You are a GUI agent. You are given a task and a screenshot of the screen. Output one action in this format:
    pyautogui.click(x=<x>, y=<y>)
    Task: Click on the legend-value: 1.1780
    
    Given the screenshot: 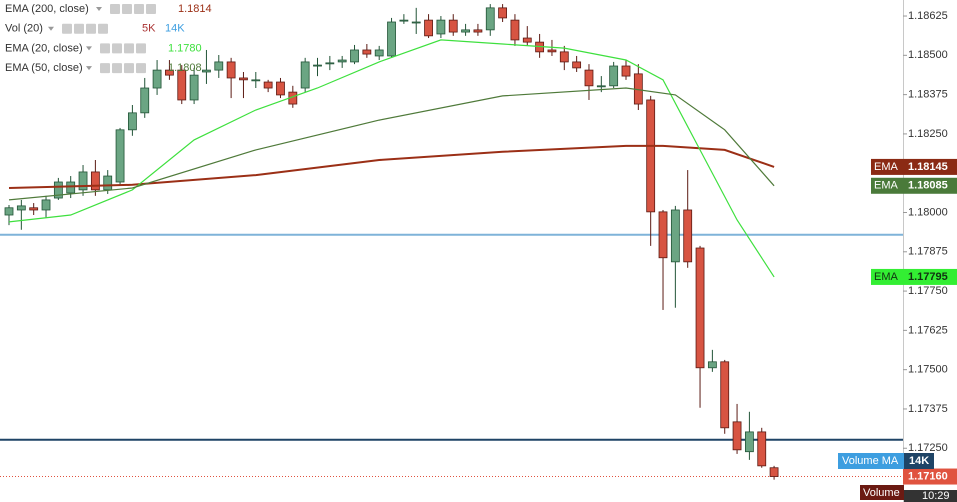 What is the action you would take?
    pyautogui.click(x=185, y=48)
    